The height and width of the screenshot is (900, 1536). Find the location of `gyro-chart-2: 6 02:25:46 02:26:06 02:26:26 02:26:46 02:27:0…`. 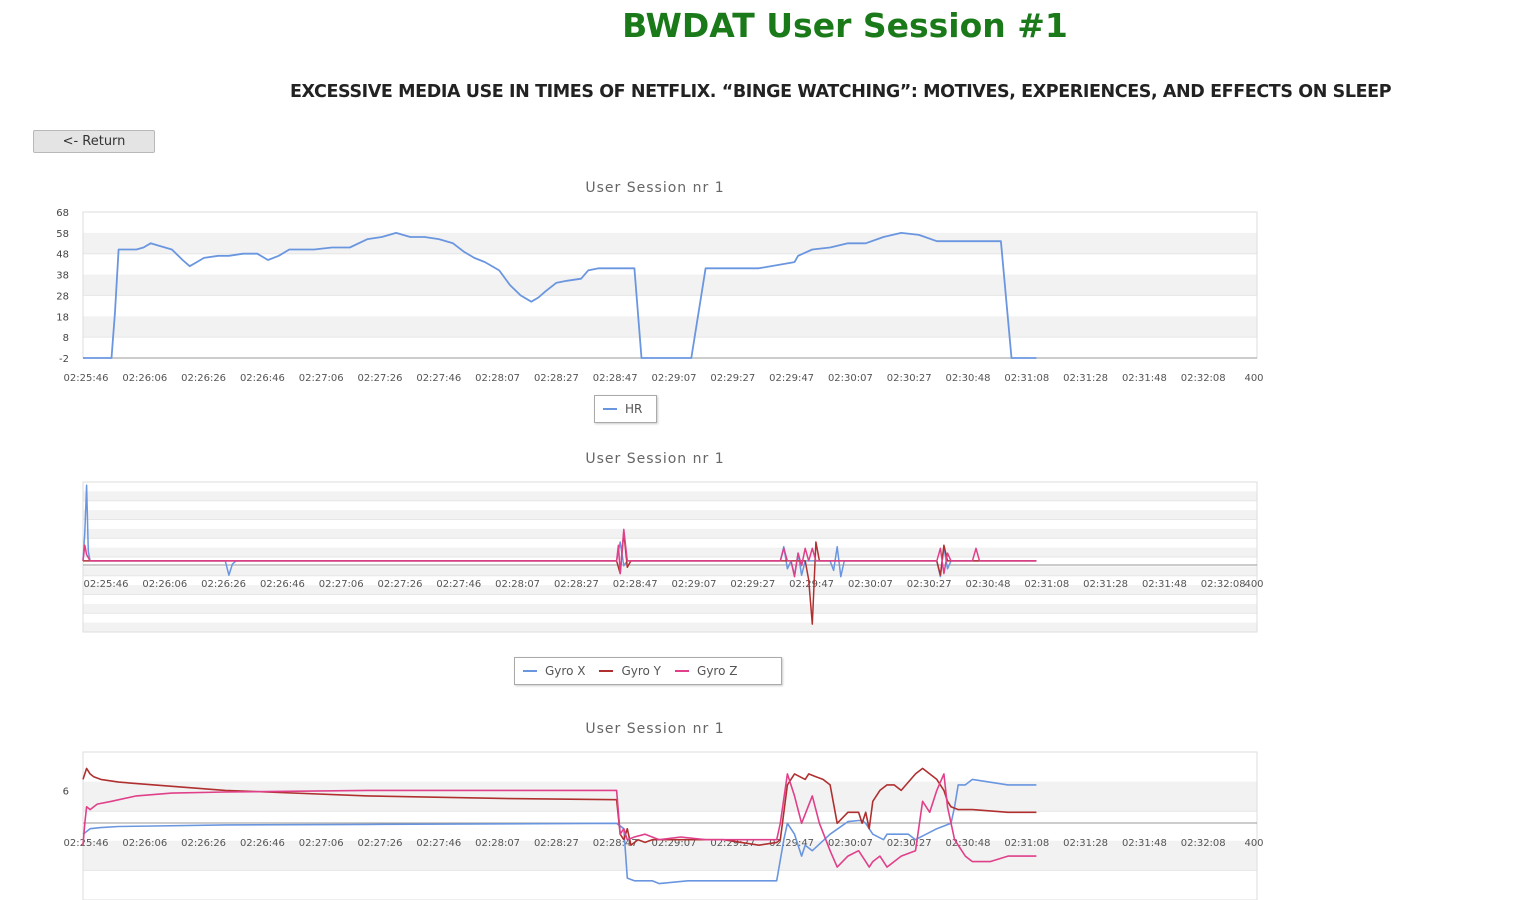

gyro-chart-2: 6 02:25:46 02:26:06 02:26:26 02:26:46 02:27:0… is located at coordinates (663, 825).